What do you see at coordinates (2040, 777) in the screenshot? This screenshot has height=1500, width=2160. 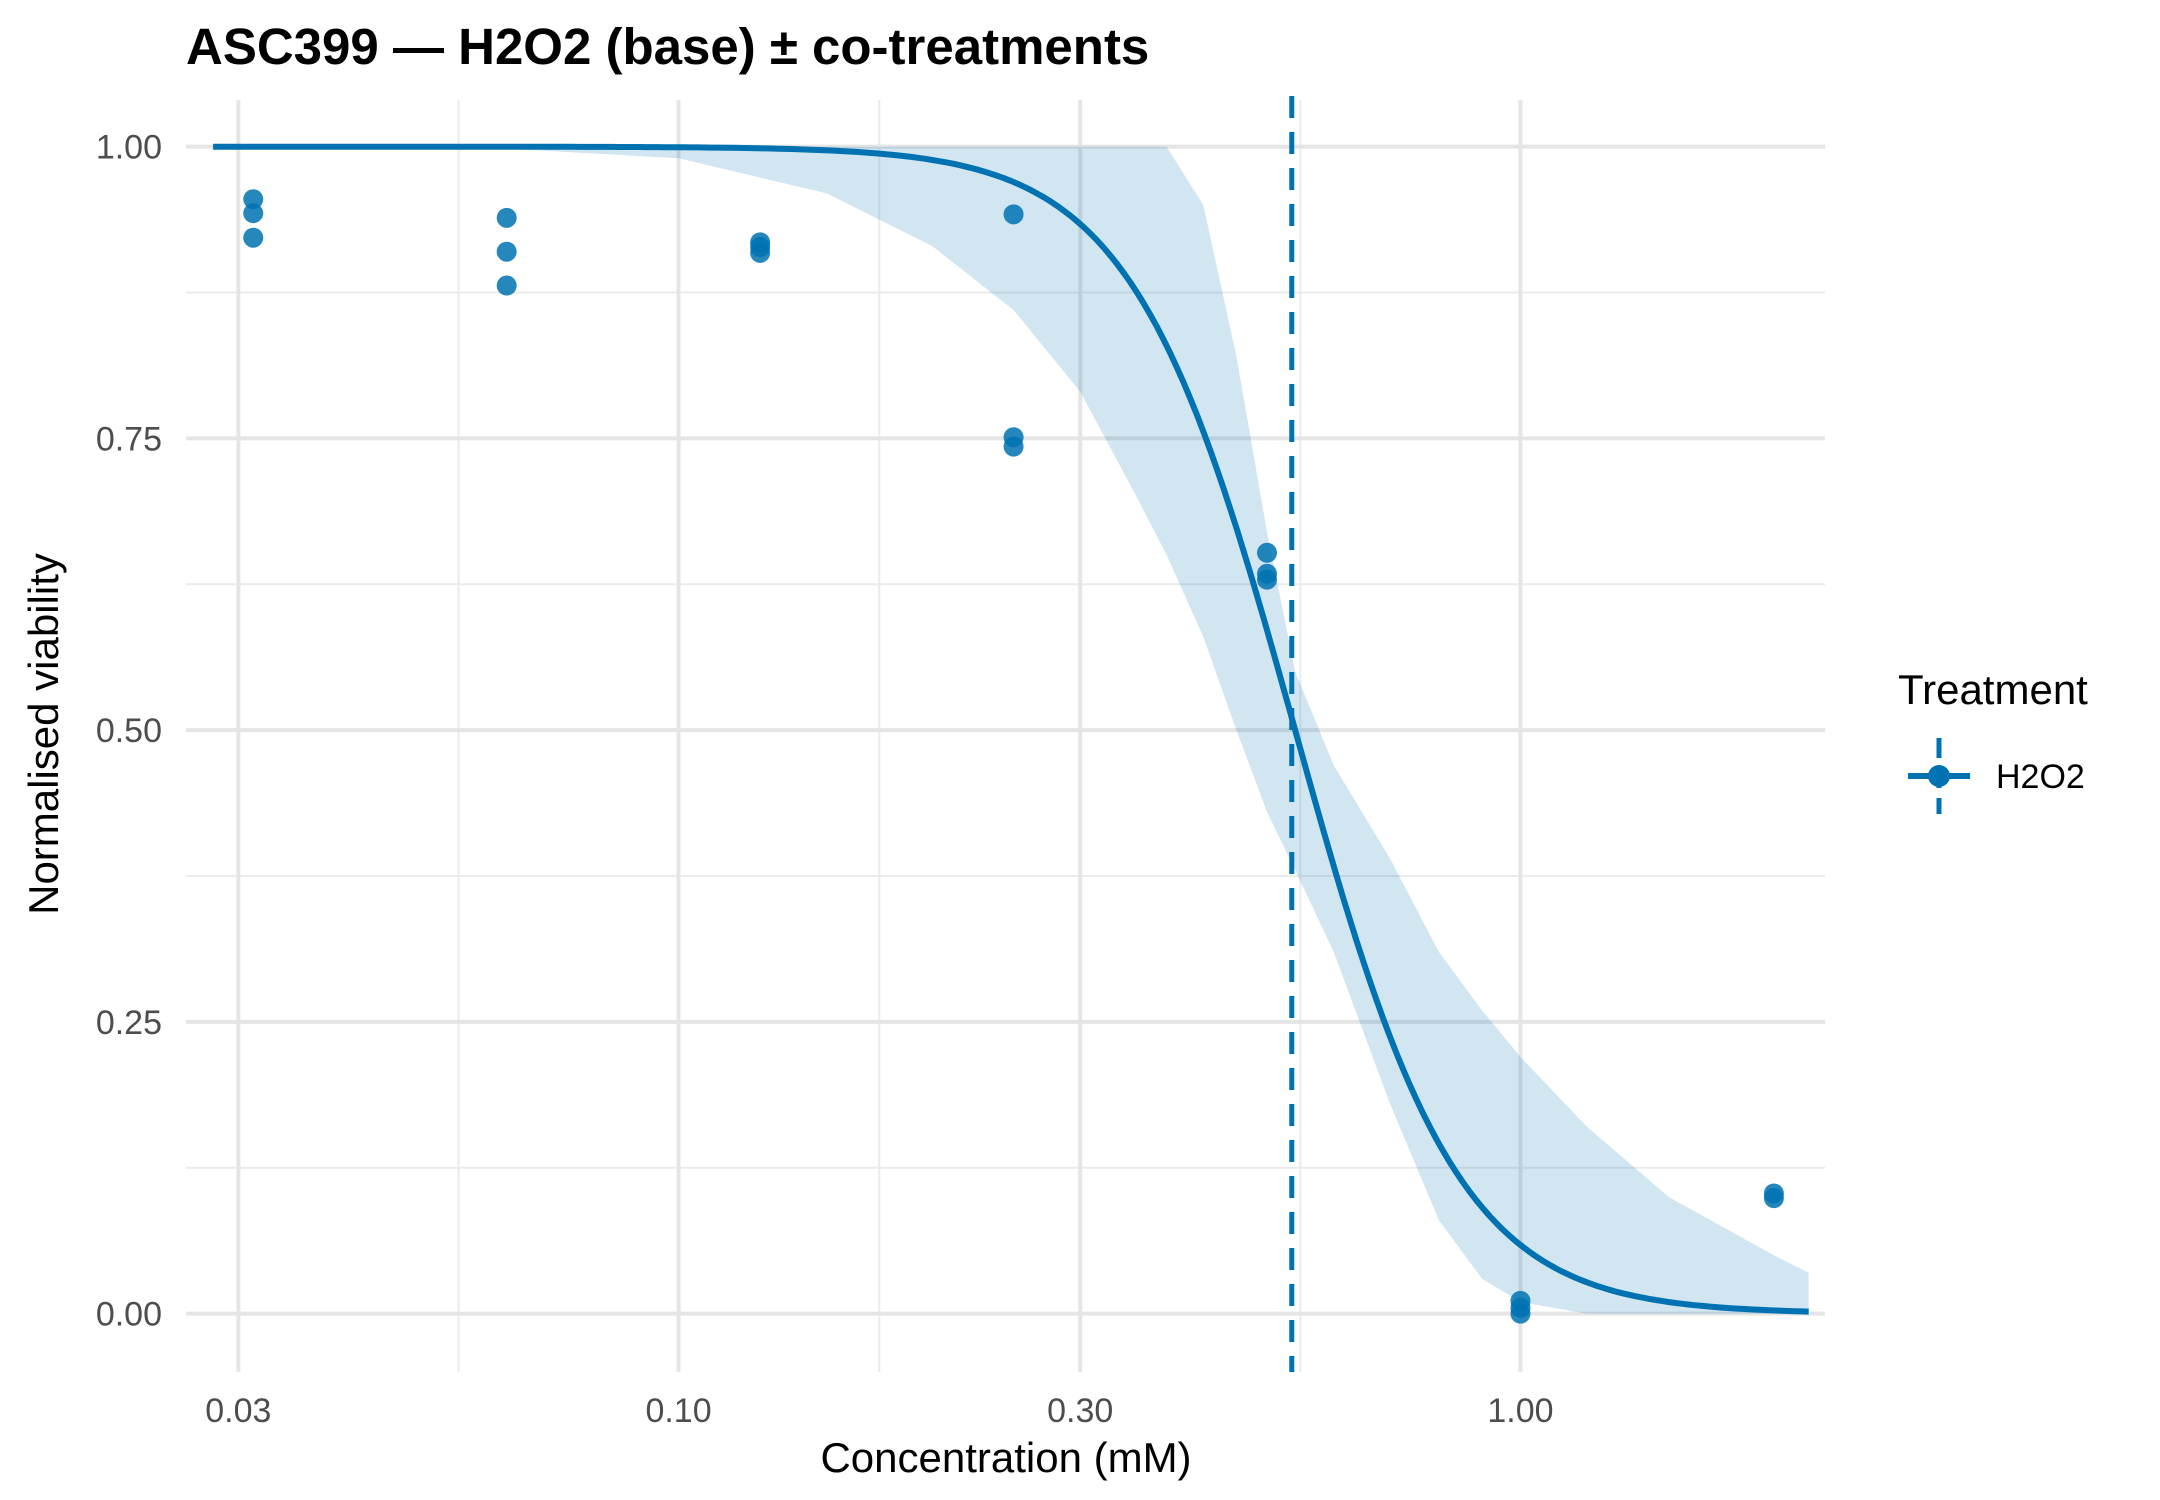 I see `legend-label-h2o2: H2O2` at bounding box center [2040, 777].